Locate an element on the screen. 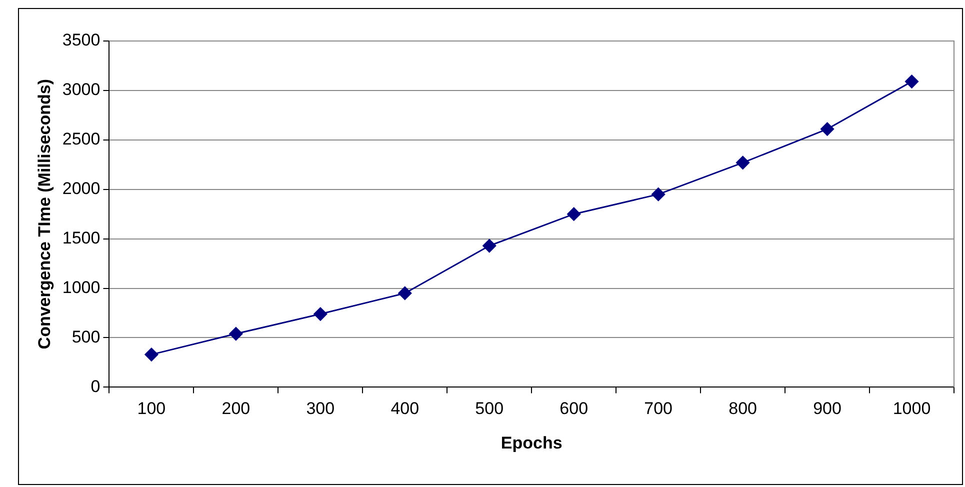  y-tick-label: 2000 is located at coordinates (81, 188).